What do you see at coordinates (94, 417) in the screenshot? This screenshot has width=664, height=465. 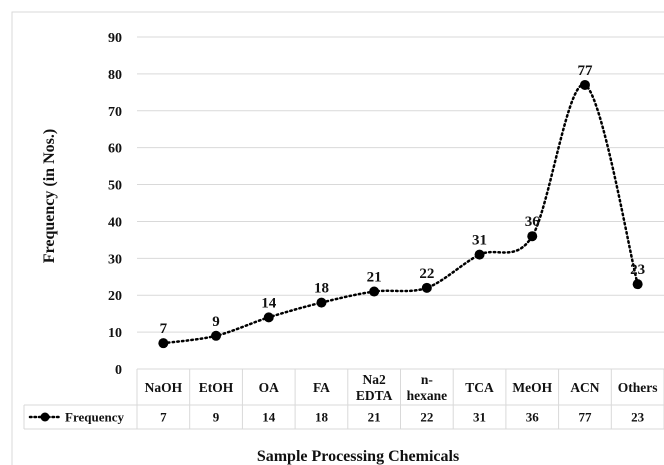 I see `legend-label: Frequency` at bounding box center [94, 417].